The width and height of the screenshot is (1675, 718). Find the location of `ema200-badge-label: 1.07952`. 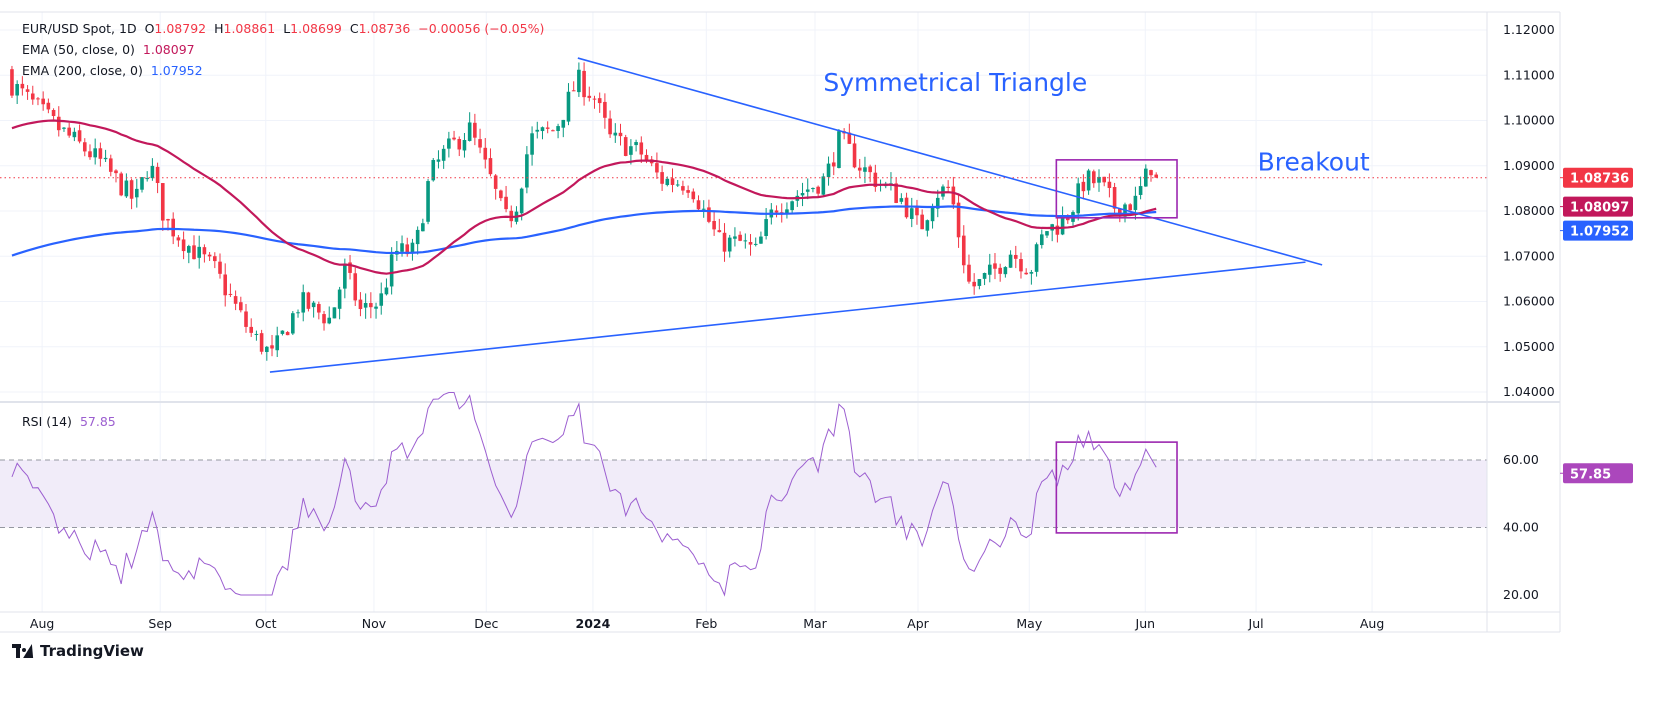

ema200-badge-label: 1.07952 is located at coordinates (1599, 232).